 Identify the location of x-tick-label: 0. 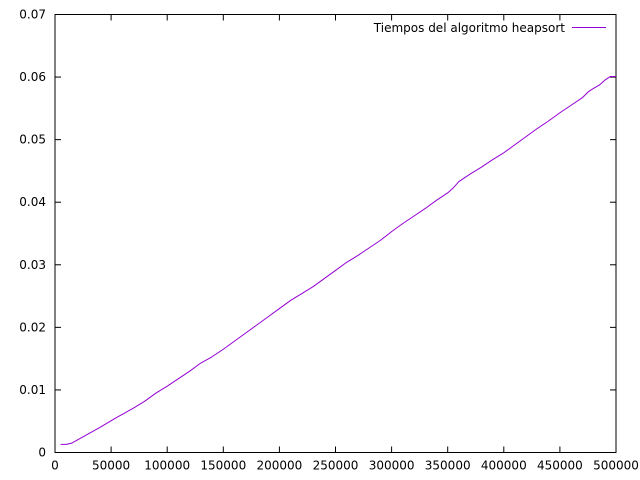
(55, 466).